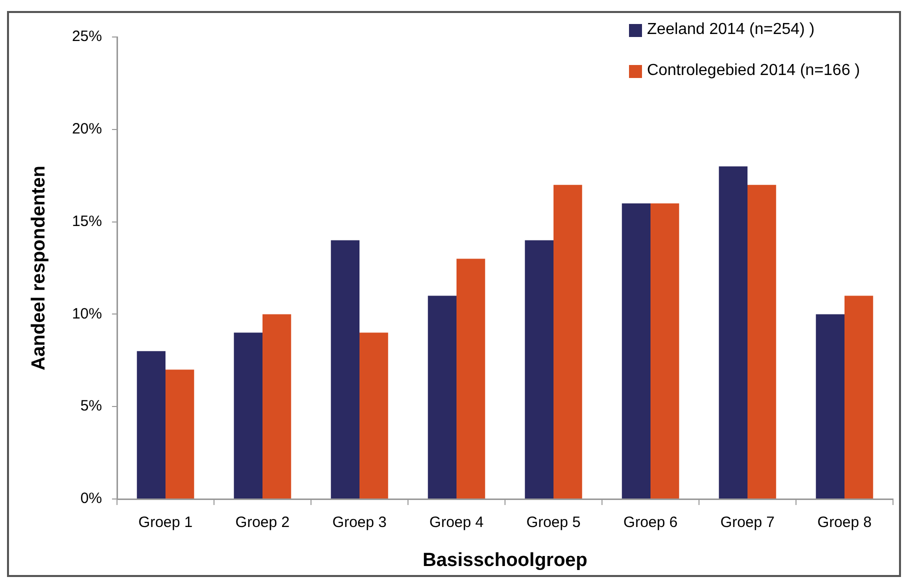  What do you see at coordinates (165, 523) in the screenshot?
I see `x-tick-label: Groep 1` at bounding box center [165, 523].